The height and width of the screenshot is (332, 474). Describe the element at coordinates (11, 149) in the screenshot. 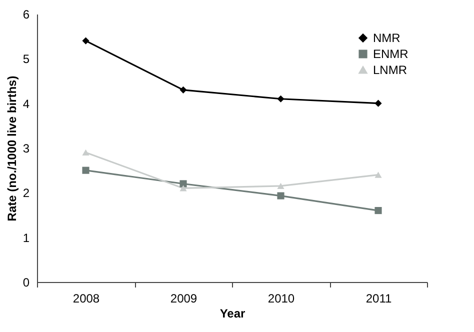

I see `y-axis-title: Rate (no./1000 live births)` at that location.